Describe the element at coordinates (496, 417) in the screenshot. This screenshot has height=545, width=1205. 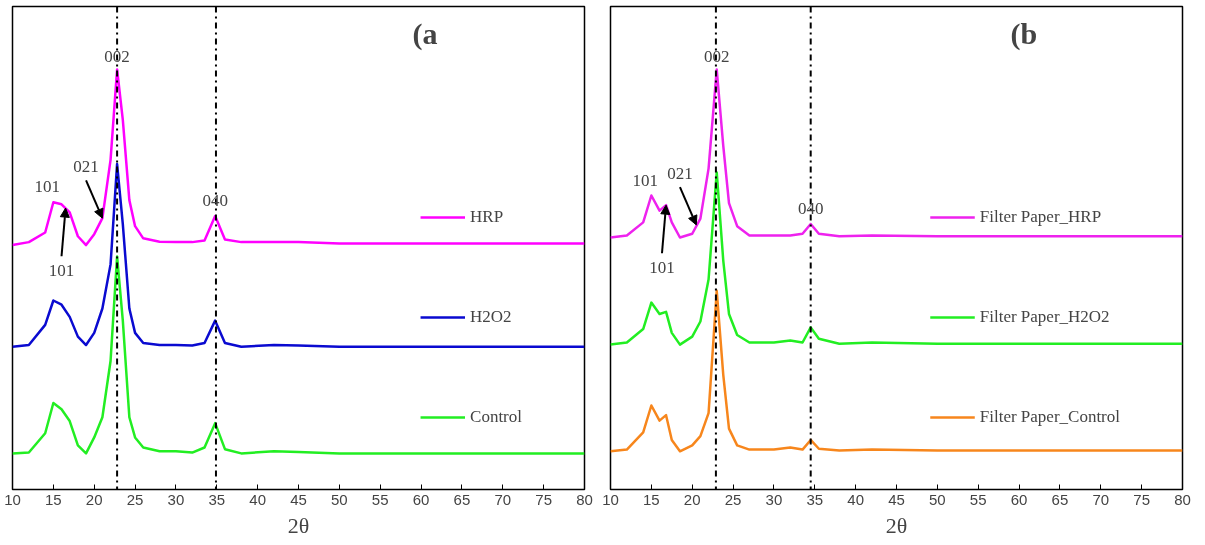
I see `legend-label: Control` at that location.